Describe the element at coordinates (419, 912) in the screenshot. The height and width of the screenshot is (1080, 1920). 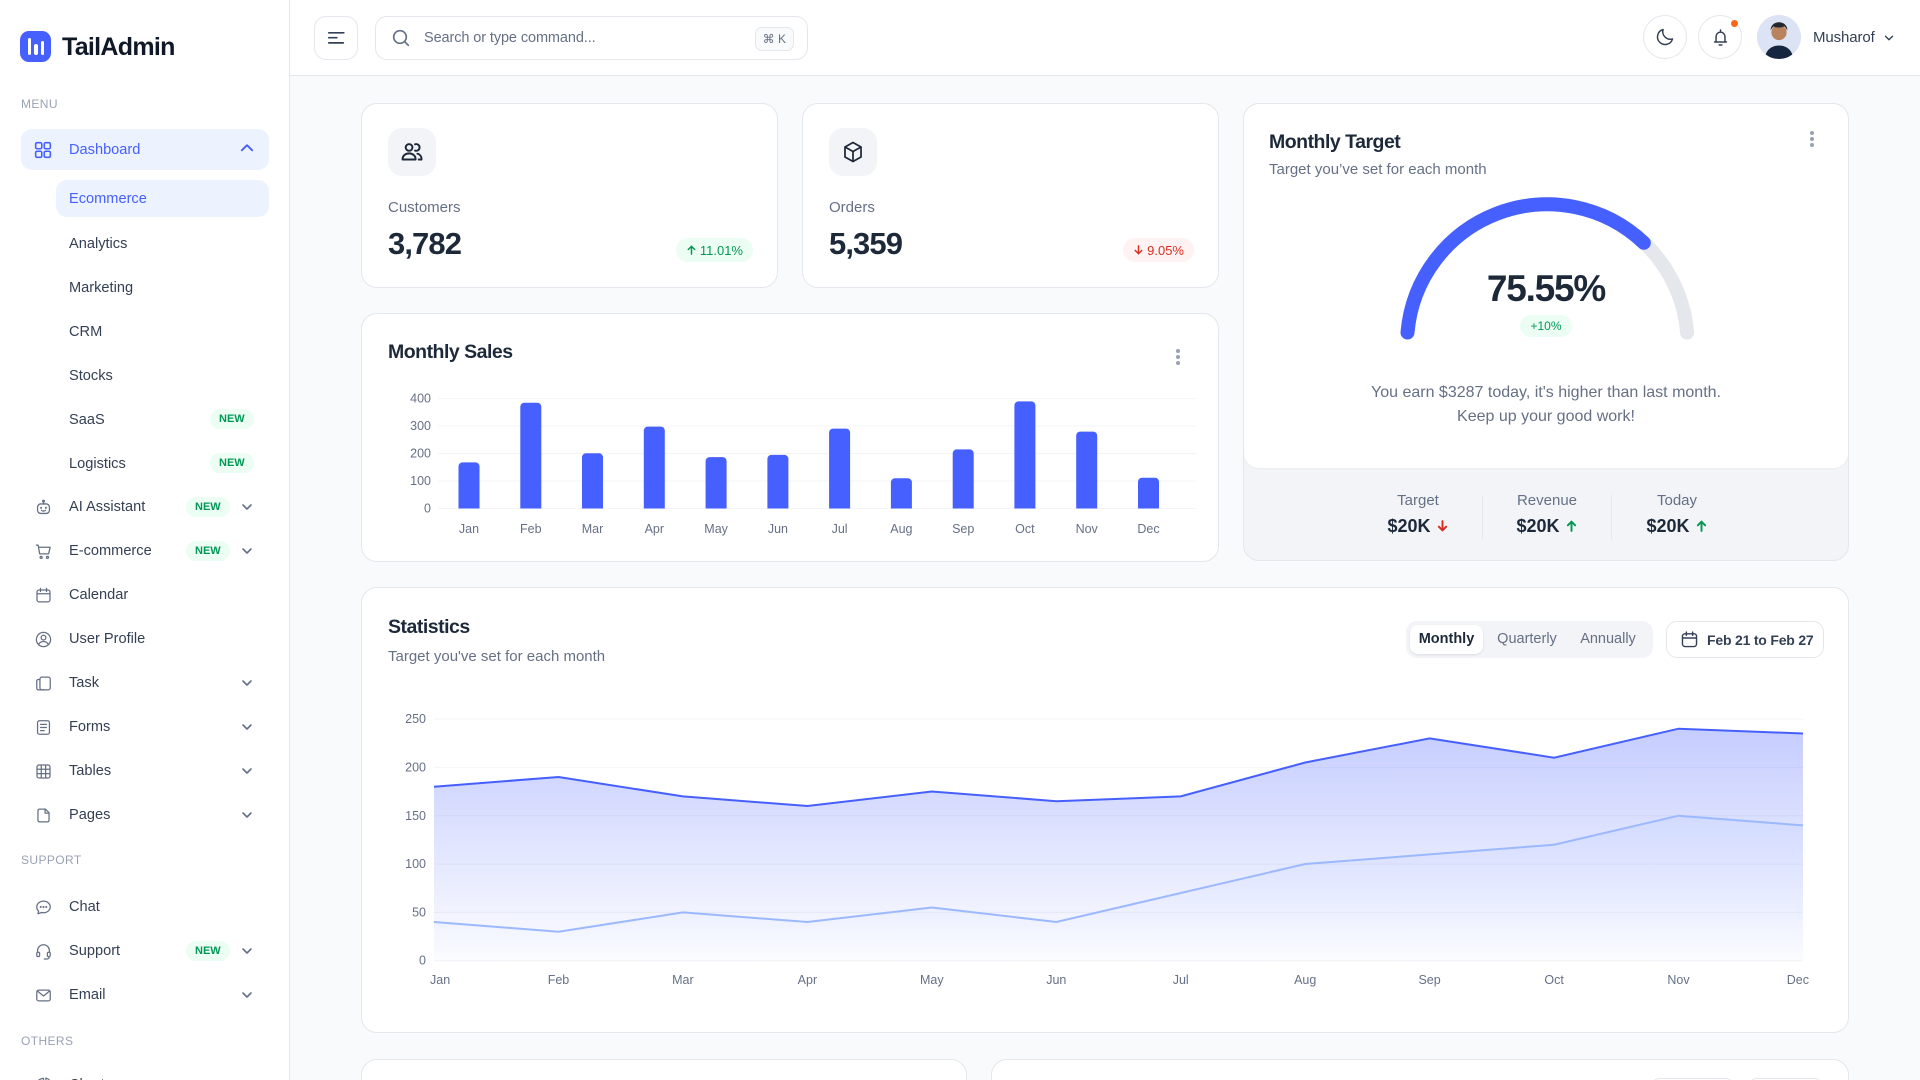
I see `svg-text: 50` at that location.